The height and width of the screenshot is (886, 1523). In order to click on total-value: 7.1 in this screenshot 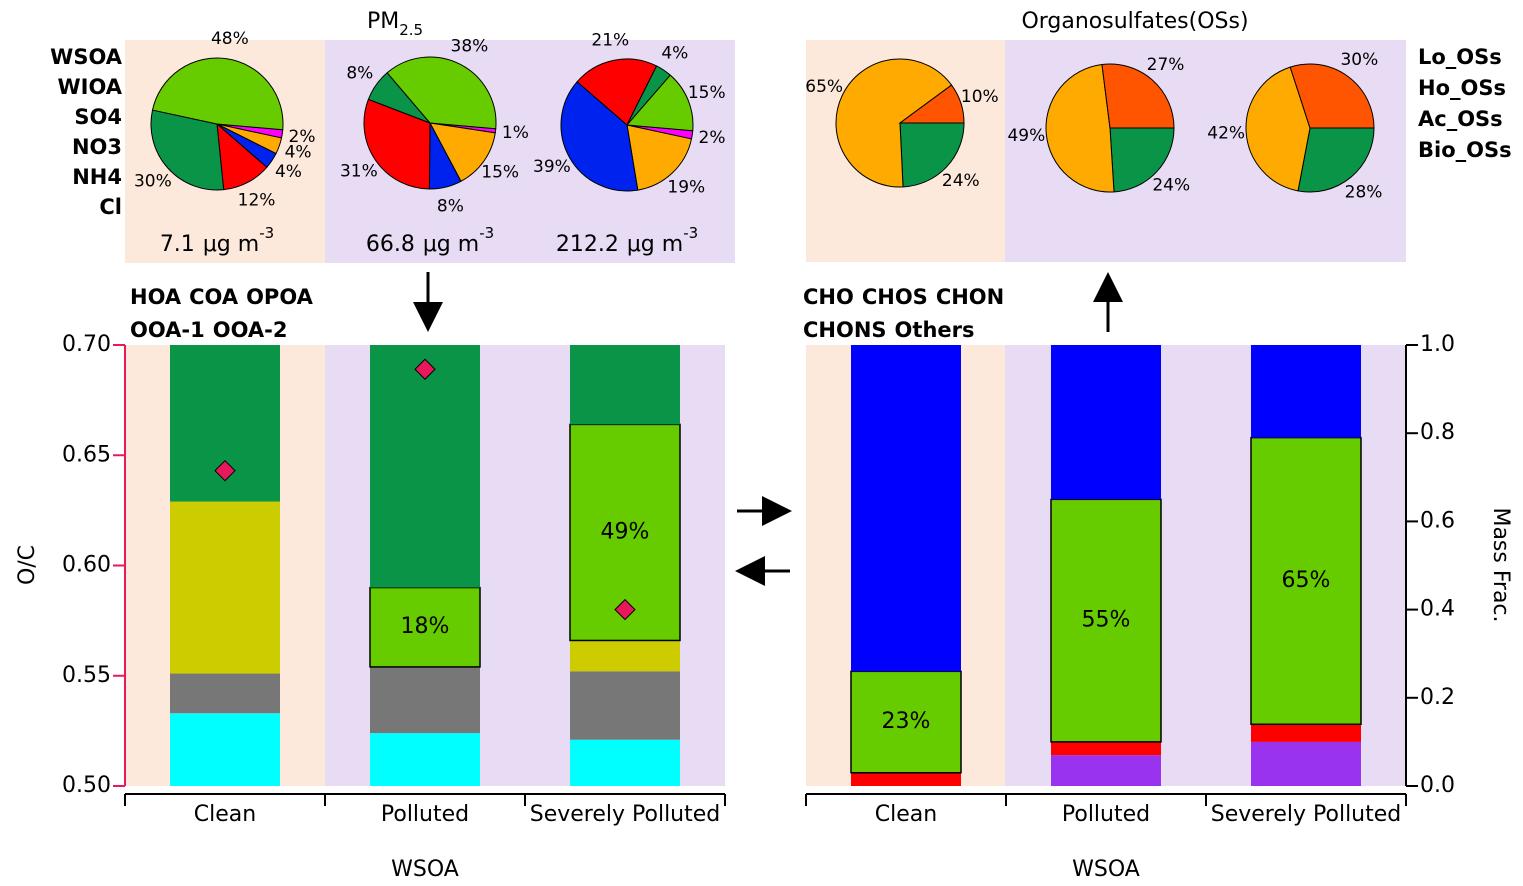, I will do `click(177, 244)`.